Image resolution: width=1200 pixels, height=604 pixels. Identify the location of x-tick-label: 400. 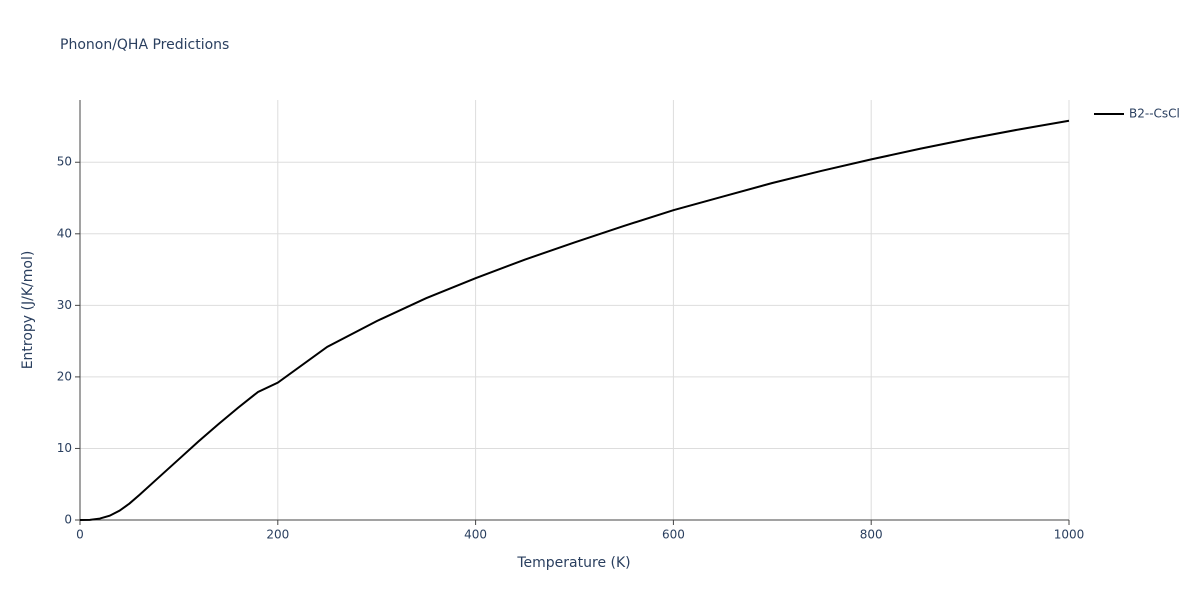
(475, 535).